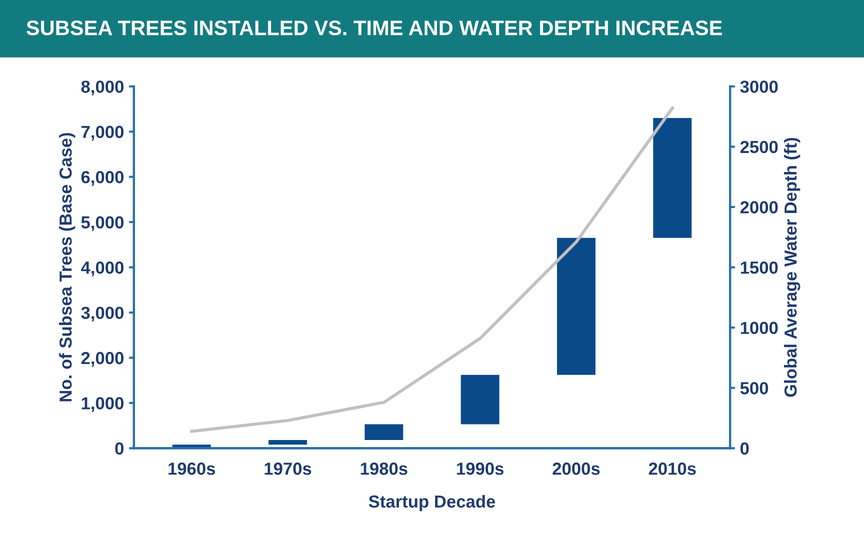  Describe the element at coordinates (102, 268) in the screenshot. I see `y-tick-label: 4,000` at that location.